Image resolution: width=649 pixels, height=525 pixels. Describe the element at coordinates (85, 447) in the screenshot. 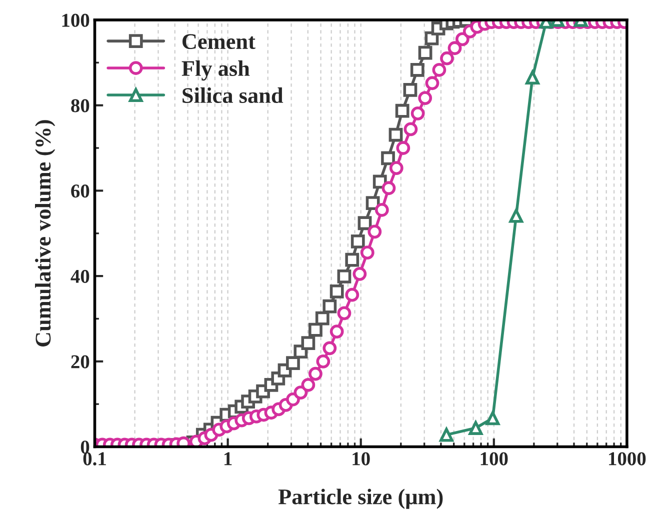

I see `y-tick-label: 0` at that location.